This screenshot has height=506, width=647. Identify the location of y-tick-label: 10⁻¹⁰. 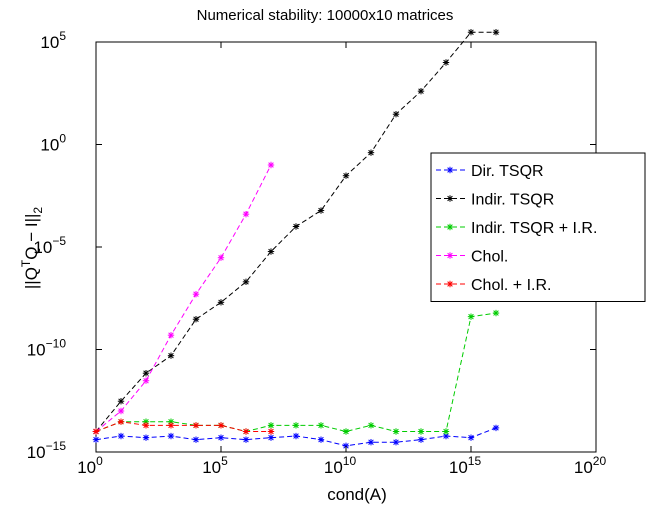
(47, 348).